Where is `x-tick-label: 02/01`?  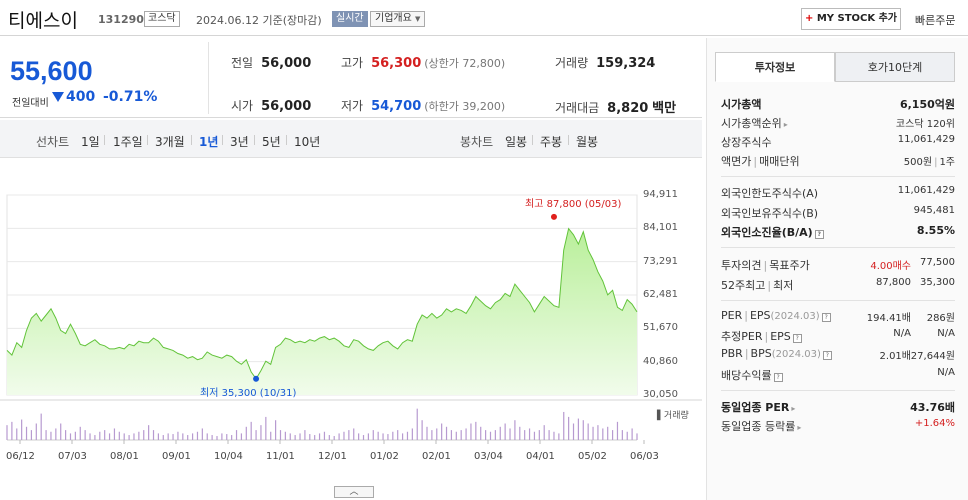
x-tick-label: 02/01 is located at coordinates (436, 456).